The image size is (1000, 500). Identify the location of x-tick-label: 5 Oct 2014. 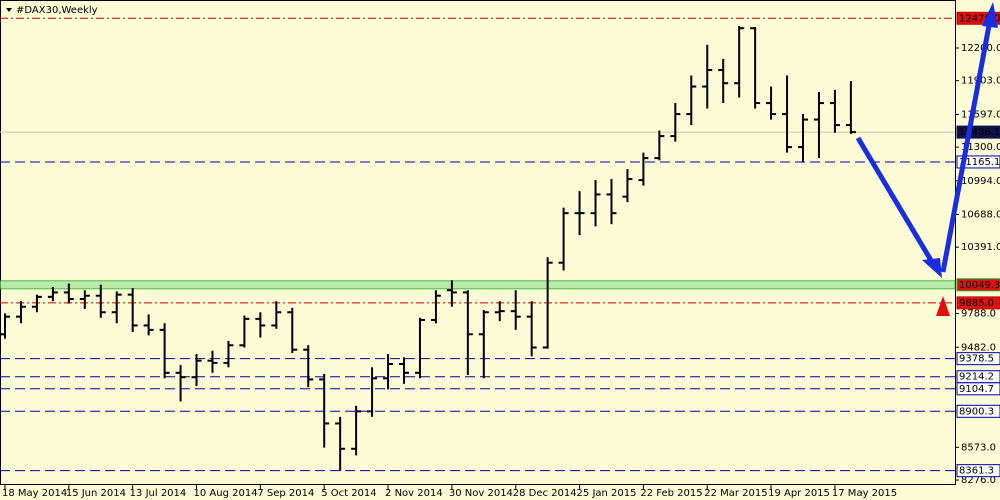
(348, 493).